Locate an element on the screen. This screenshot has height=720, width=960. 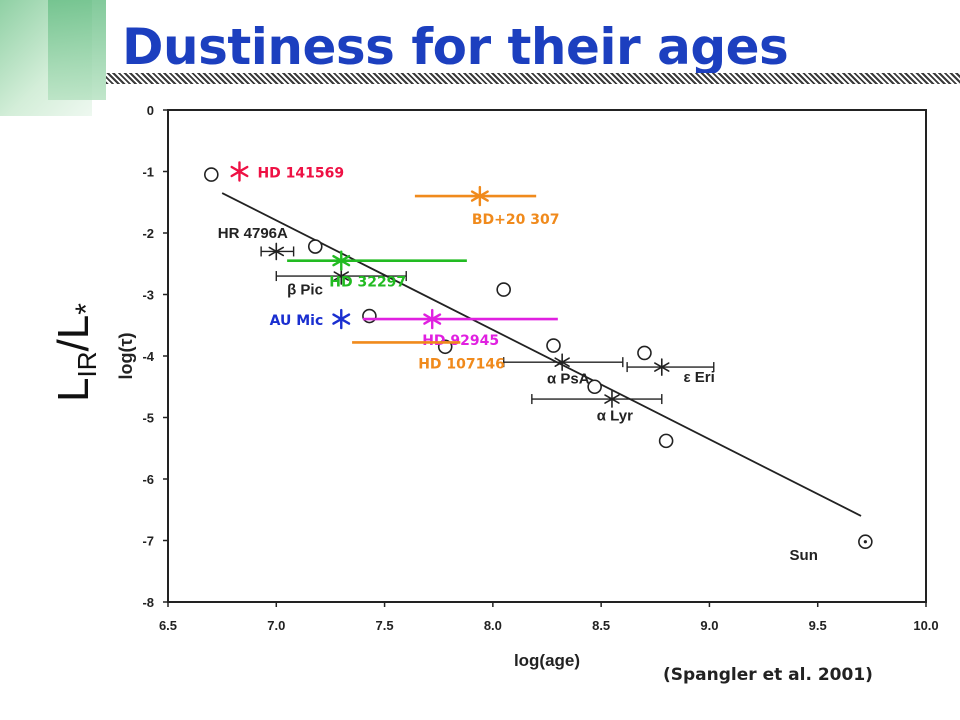
y-tick-label: -3 is located at coordinates (148, 295).